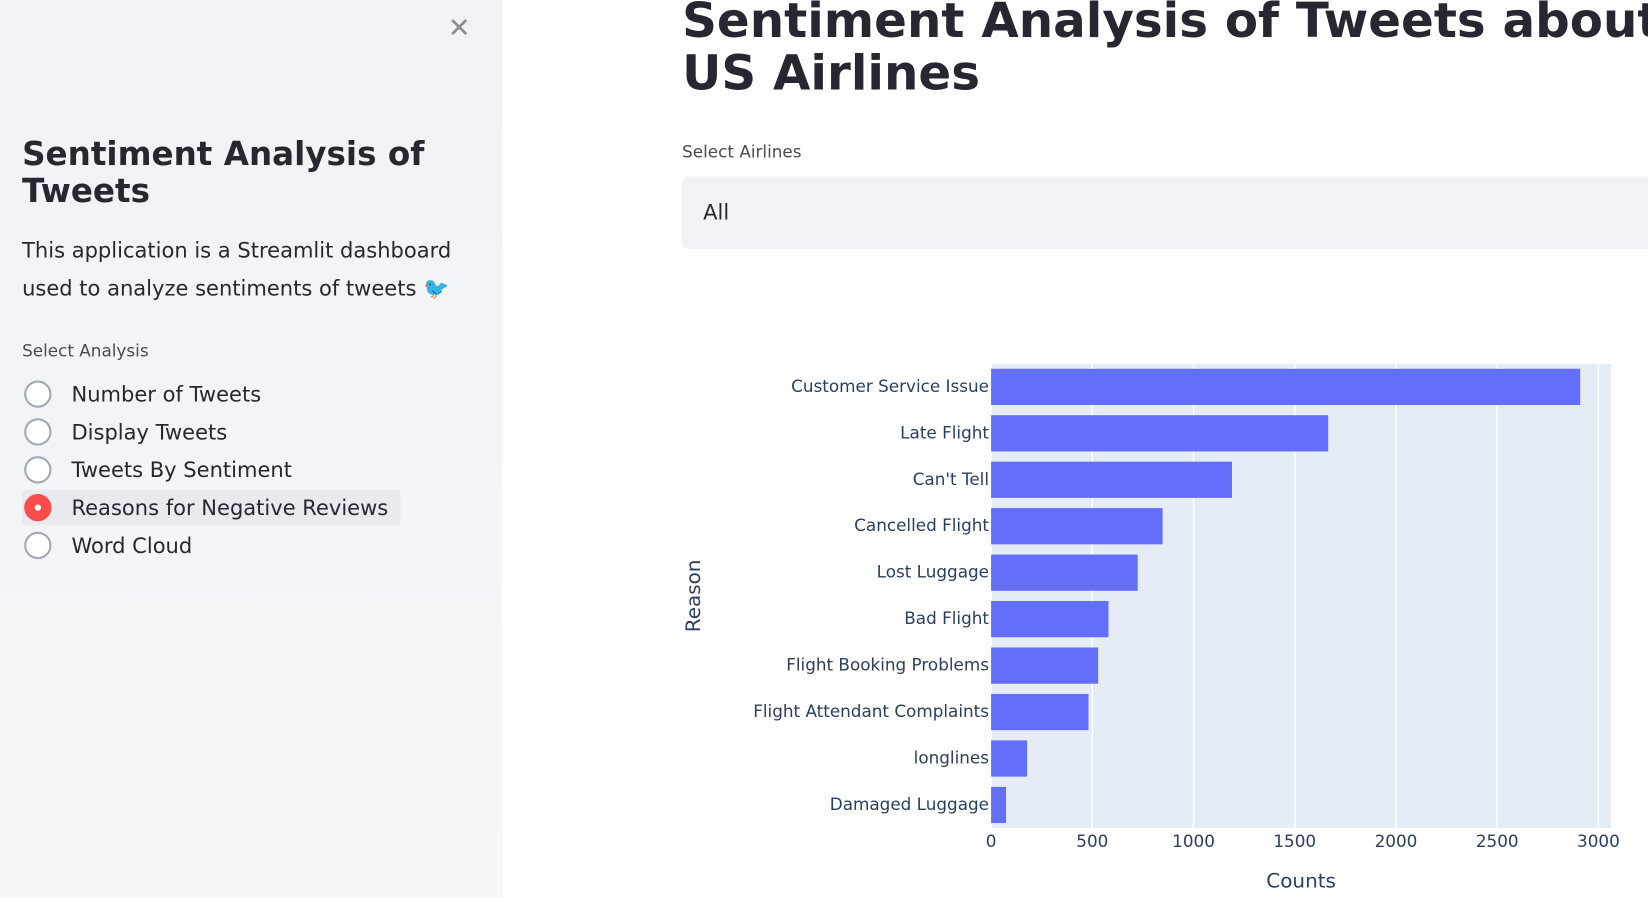  Describe the element at coordinates (921, 525) in the screenshot. I see `y-tick-label: Cancelled Flight` at that location.